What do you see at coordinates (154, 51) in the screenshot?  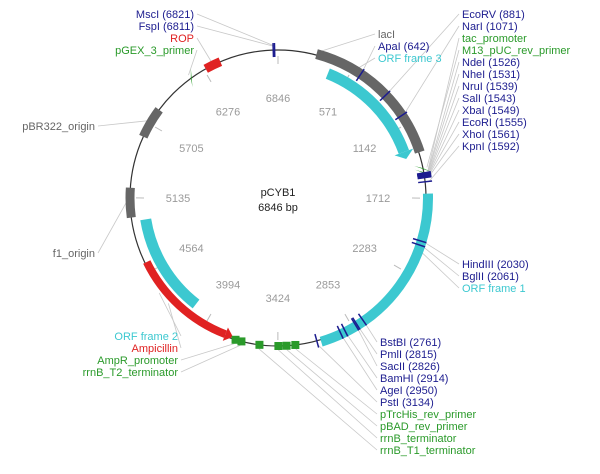 I see `map-label: pGEX_3_primer` at bounding box center [154, 51].